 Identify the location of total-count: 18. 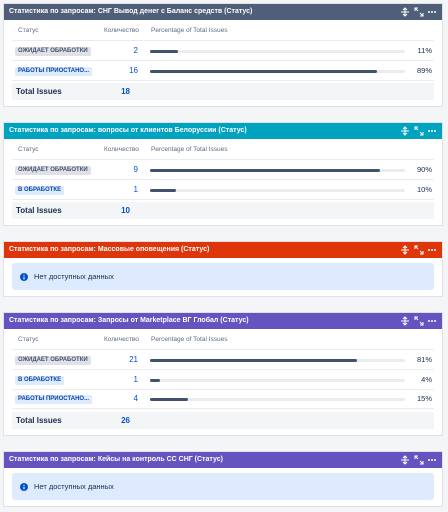
(125, 91).